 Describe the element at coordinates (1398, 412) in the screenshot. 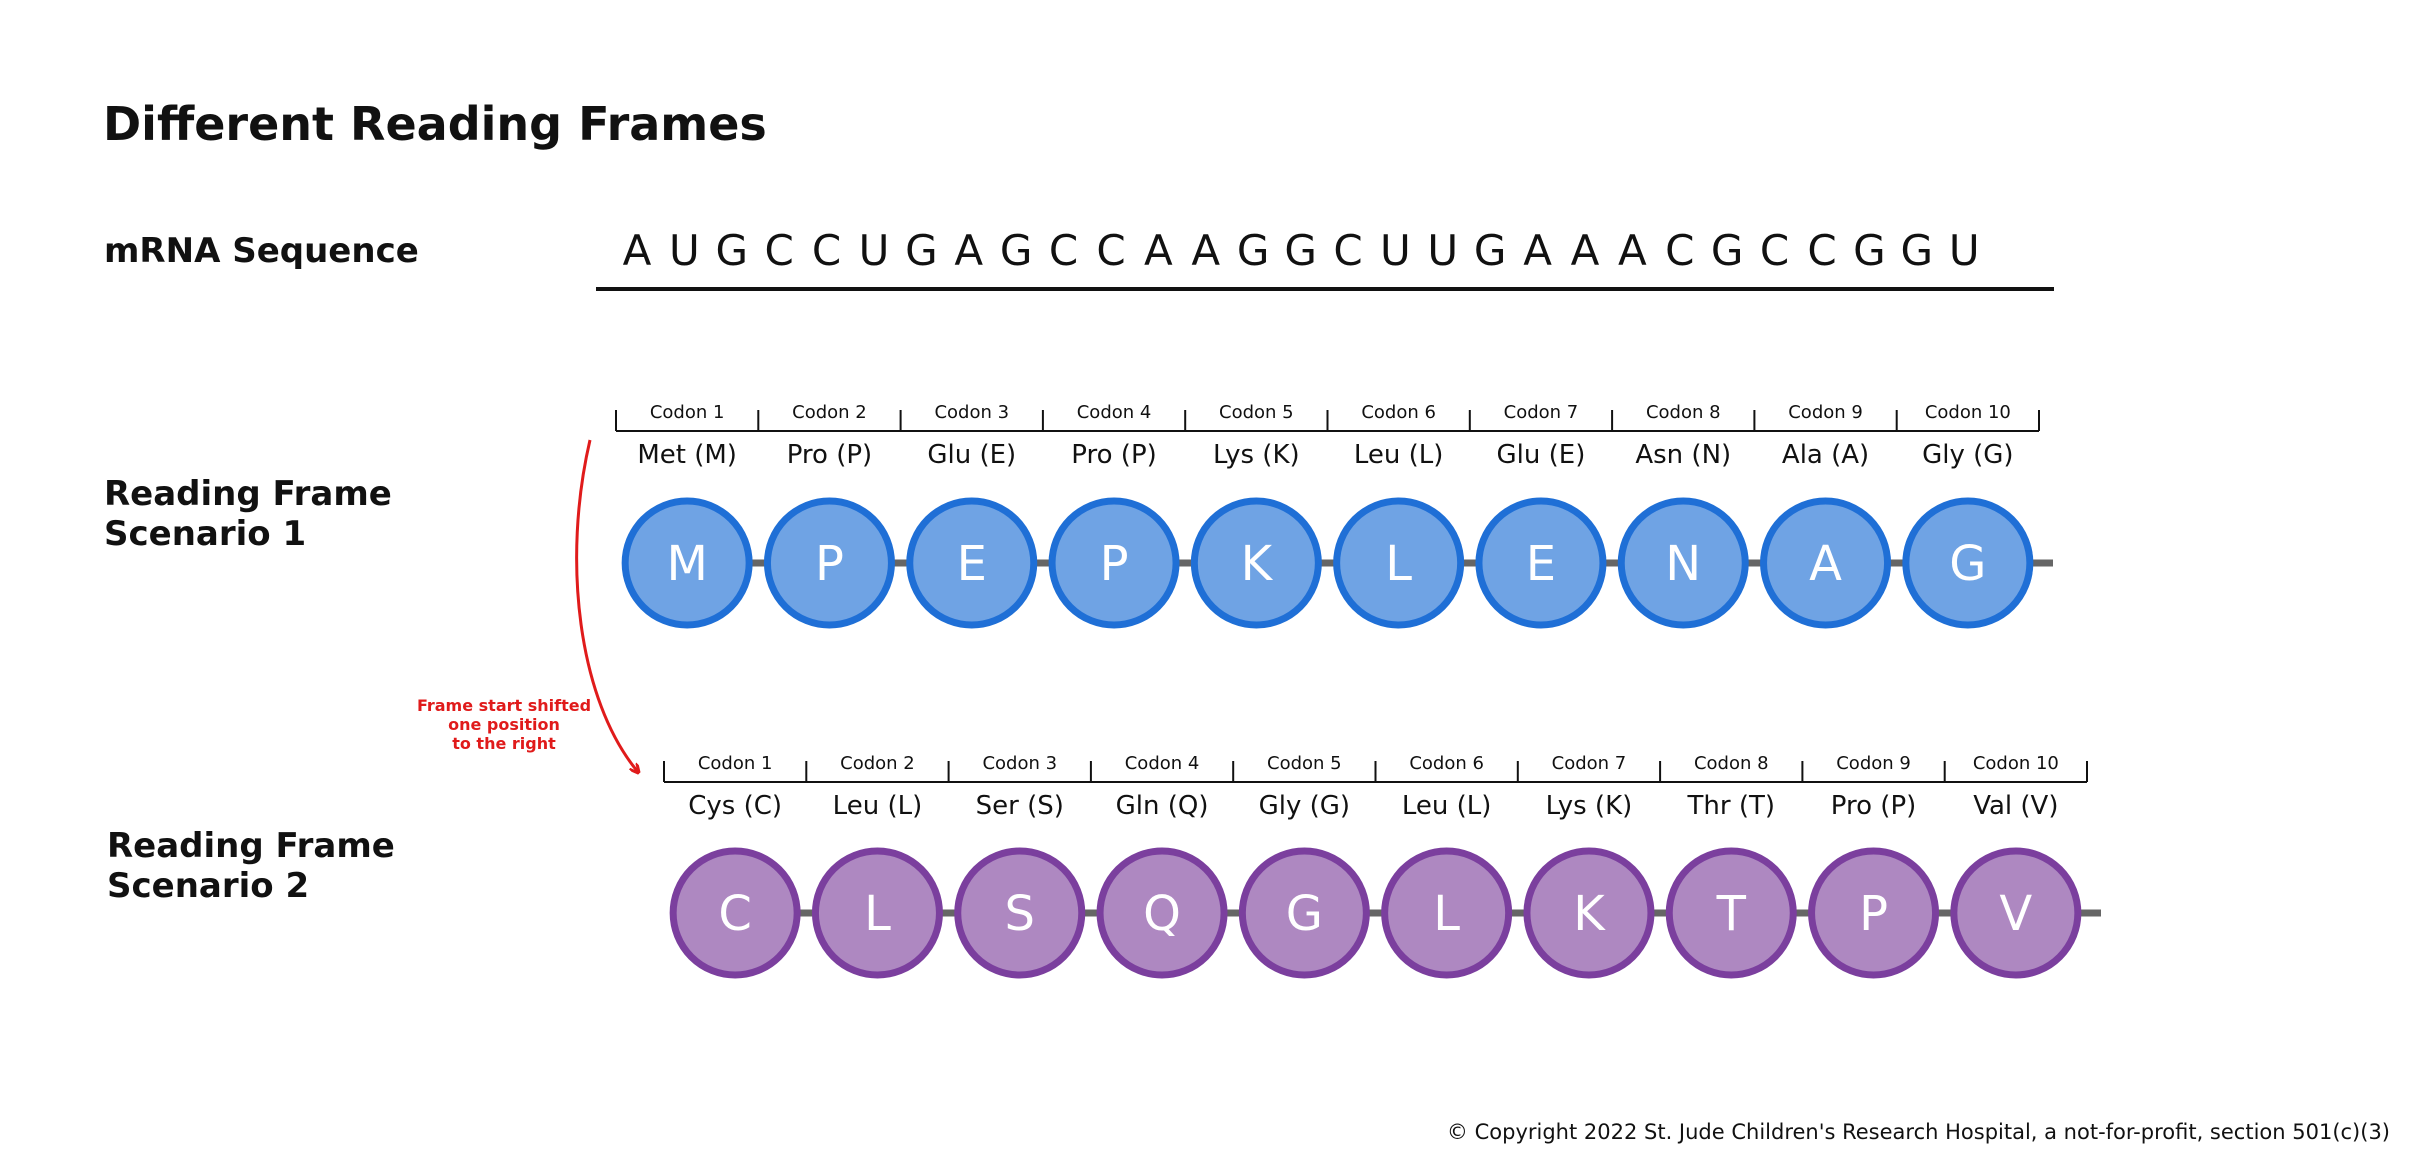

I see `codon-label: Codon 6` at that location.